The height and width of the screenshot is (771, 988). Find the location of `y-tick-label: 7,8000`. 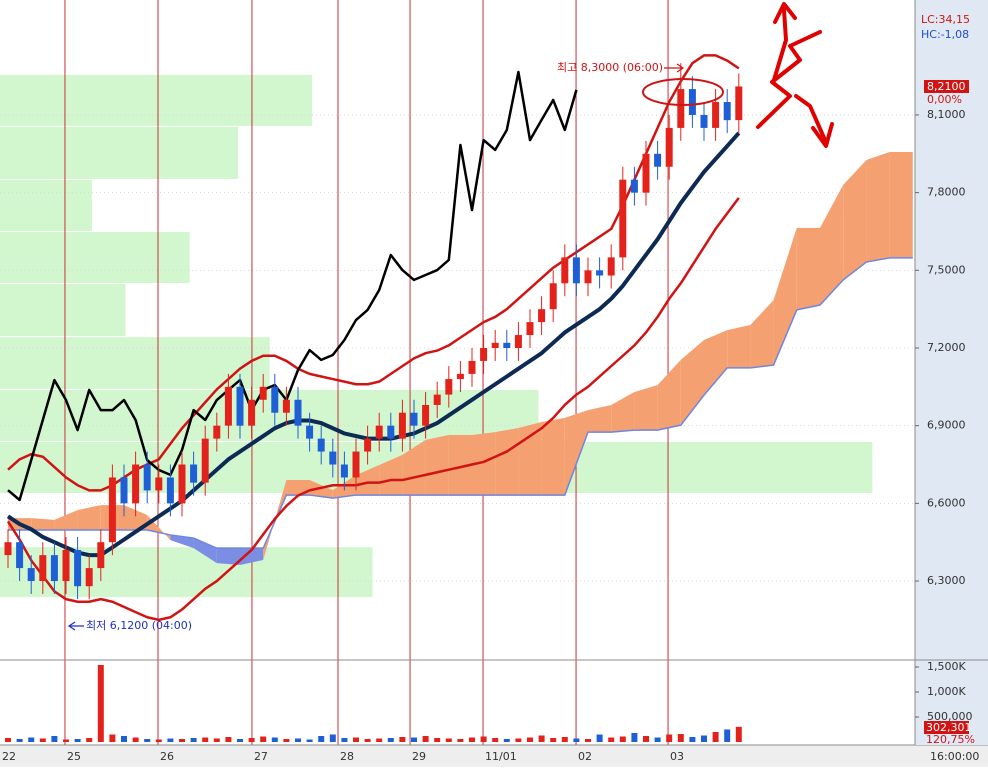

y-tick-label: 7,8000 is located at coordinates (946, 192).